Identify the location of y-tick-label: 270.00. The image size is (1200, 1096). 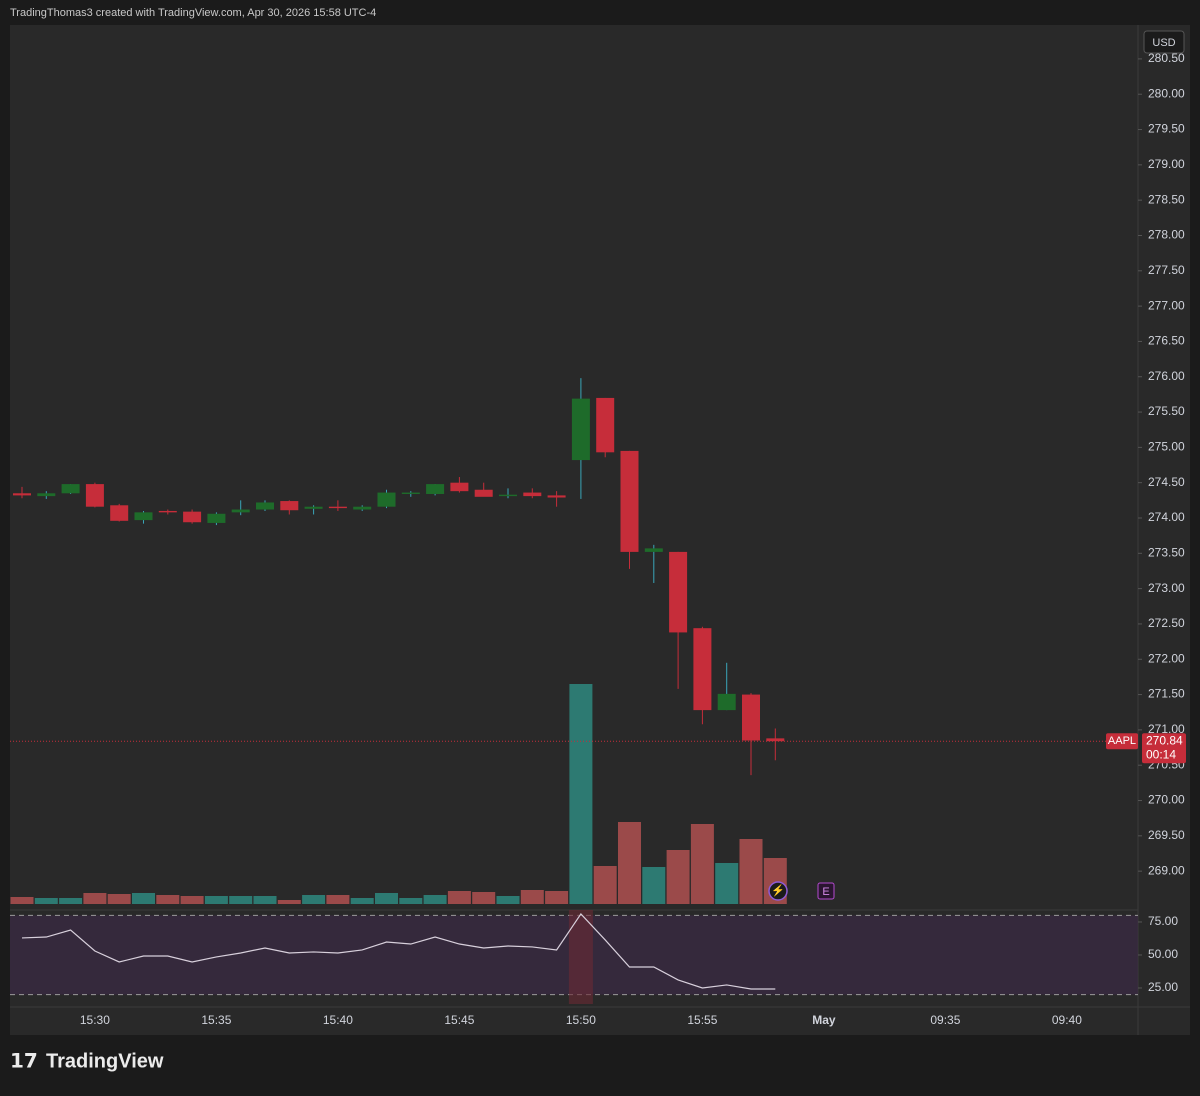
(1166, 800).